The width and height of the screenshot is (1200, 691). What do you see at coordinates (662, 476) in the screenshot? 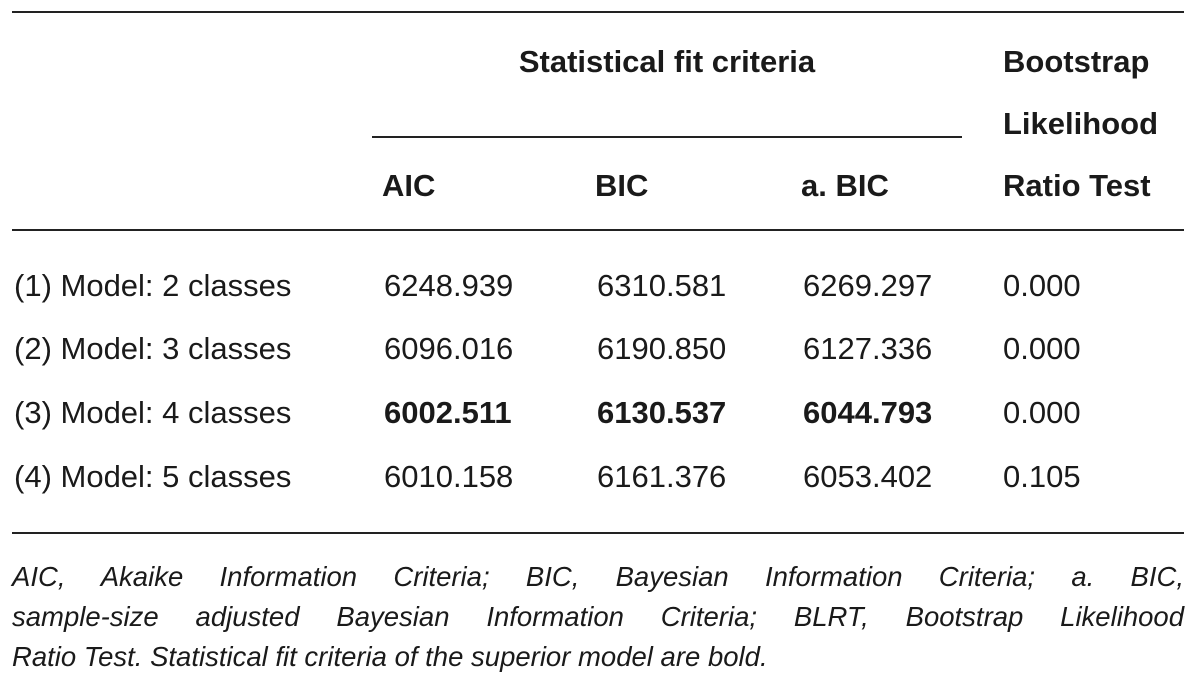
I see `cell: 6161.376` at bounding box center [662, 476].